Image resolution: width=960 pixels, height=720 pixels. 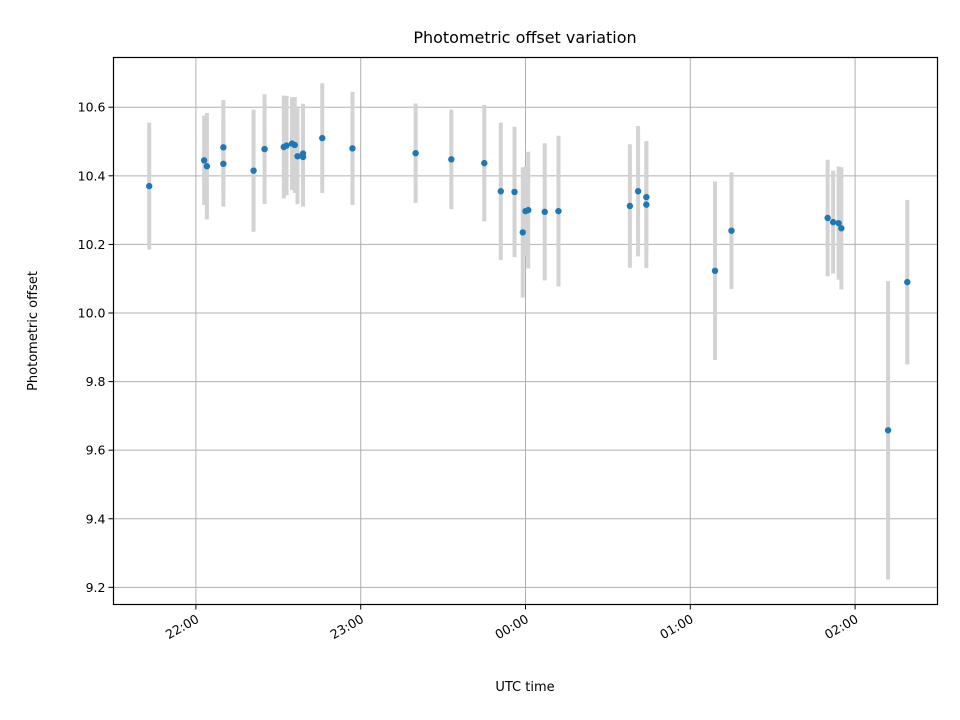 I want to click on y-tick-label: 9.4, so click(x=96, y=518).